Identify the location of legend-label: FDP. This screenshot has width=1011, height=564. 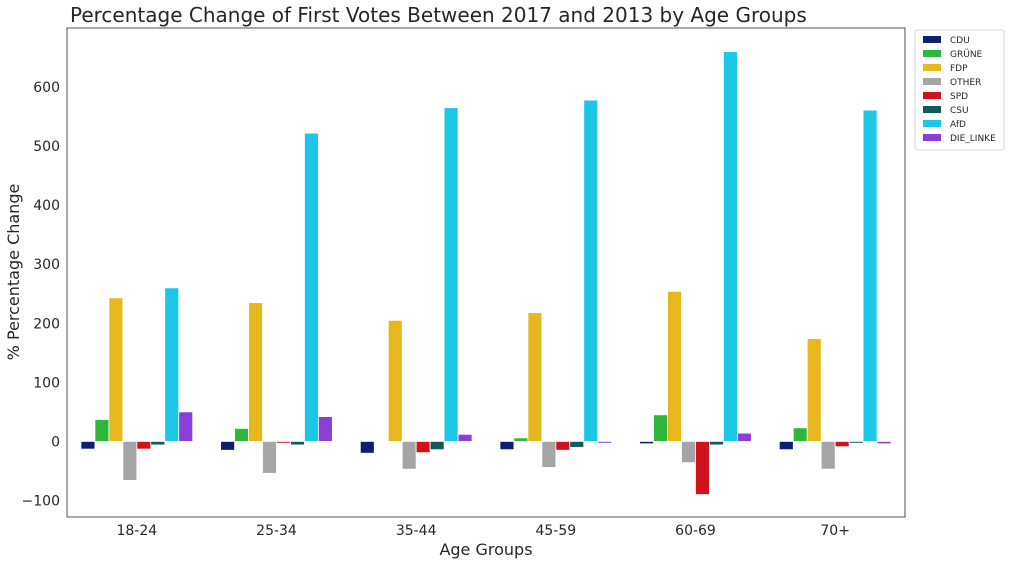
(959, 69).